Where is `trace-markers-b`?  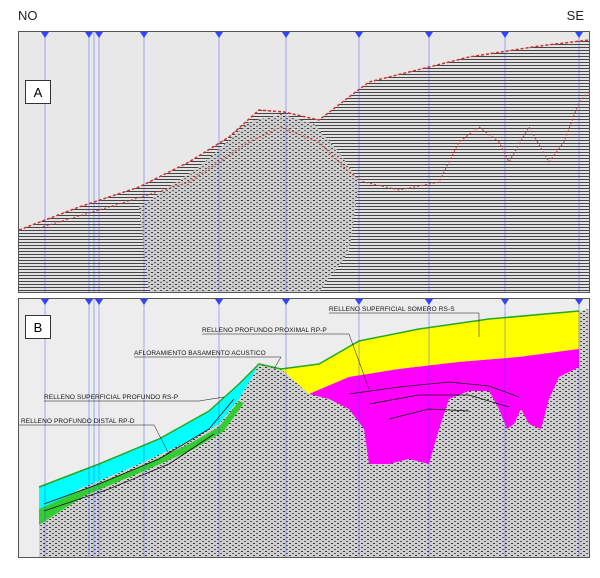
trace-markers-b is located at coordinates (312, 302).